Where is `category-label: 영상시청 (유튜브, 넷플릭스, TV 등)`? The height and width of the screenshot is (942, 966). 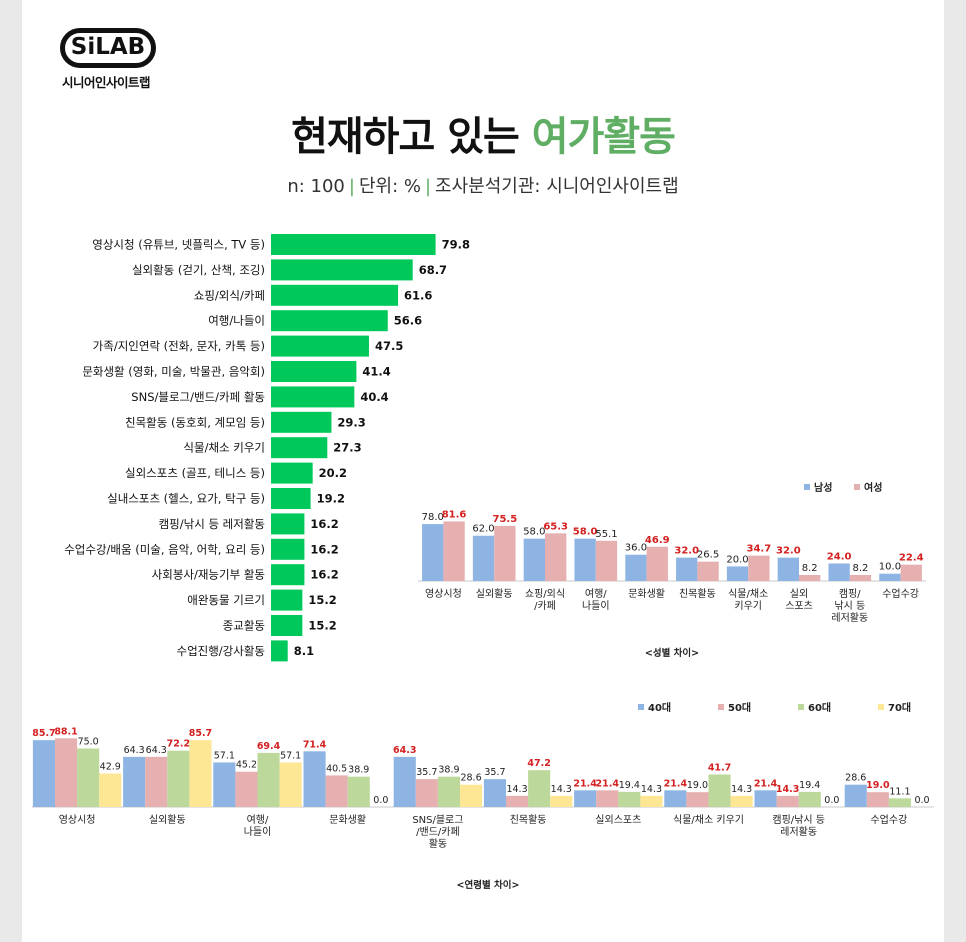 category-label: 영상시청 (유튜브, 넷플릭스, TV 등) is located at coordinates (178, 245).